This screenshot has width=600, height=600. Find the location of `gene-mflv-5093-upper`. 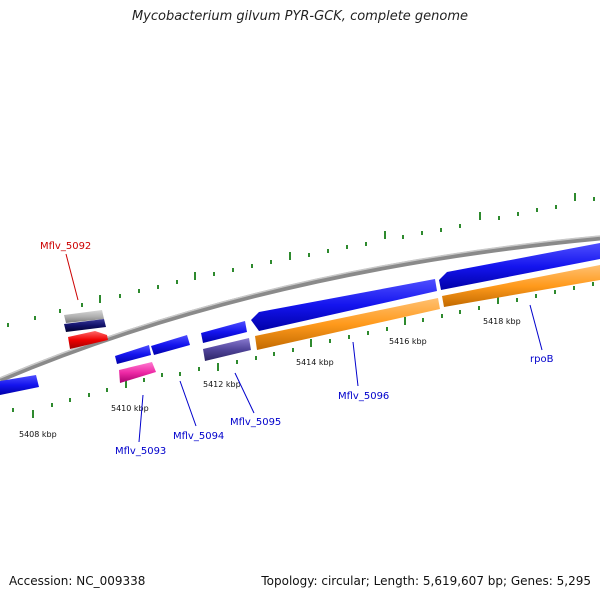

gene-mflv-5093-upper is located at coordinates (133, 354).